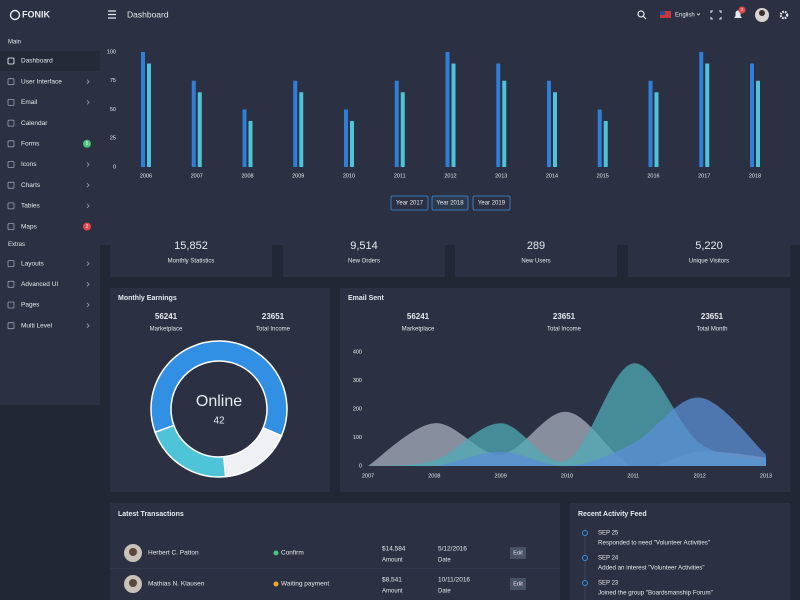 The height and width of the screenshot is (600, 800). What do you see at coordinates (364, 246) in the screenshot?
I see `stat-value: 9,514` at bounding box center [364, 246].